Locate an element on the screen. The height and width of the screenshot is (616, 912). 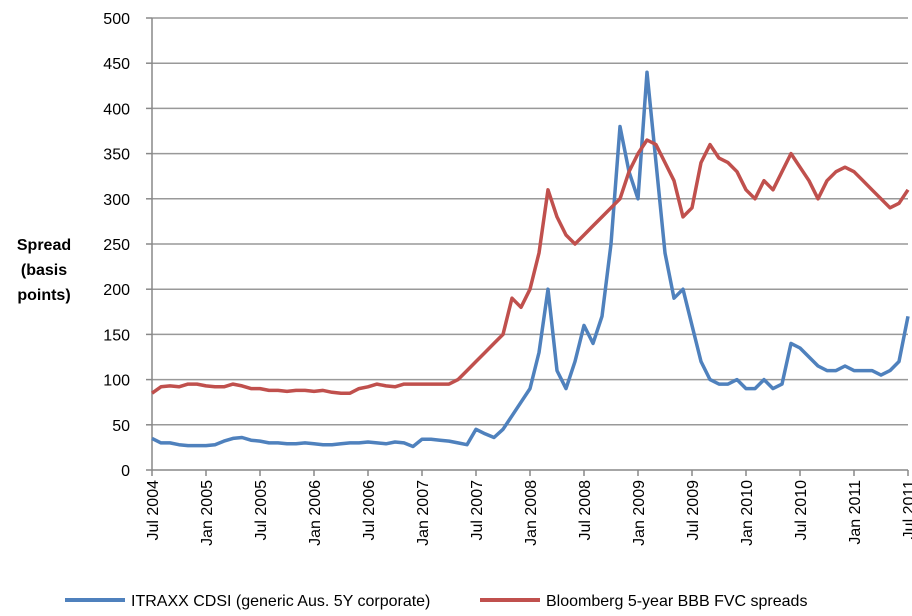
x-tick-label: Jan 2009 is located at coordinates (639, 513).